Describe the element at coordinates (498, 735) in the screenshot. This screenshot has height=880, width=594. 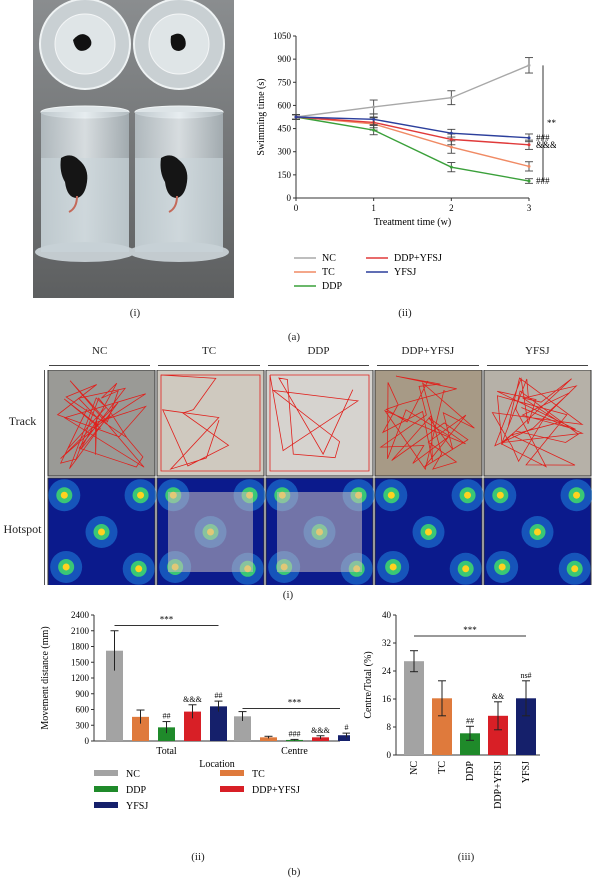
I see `bar-ddp-yfsj` at that location.